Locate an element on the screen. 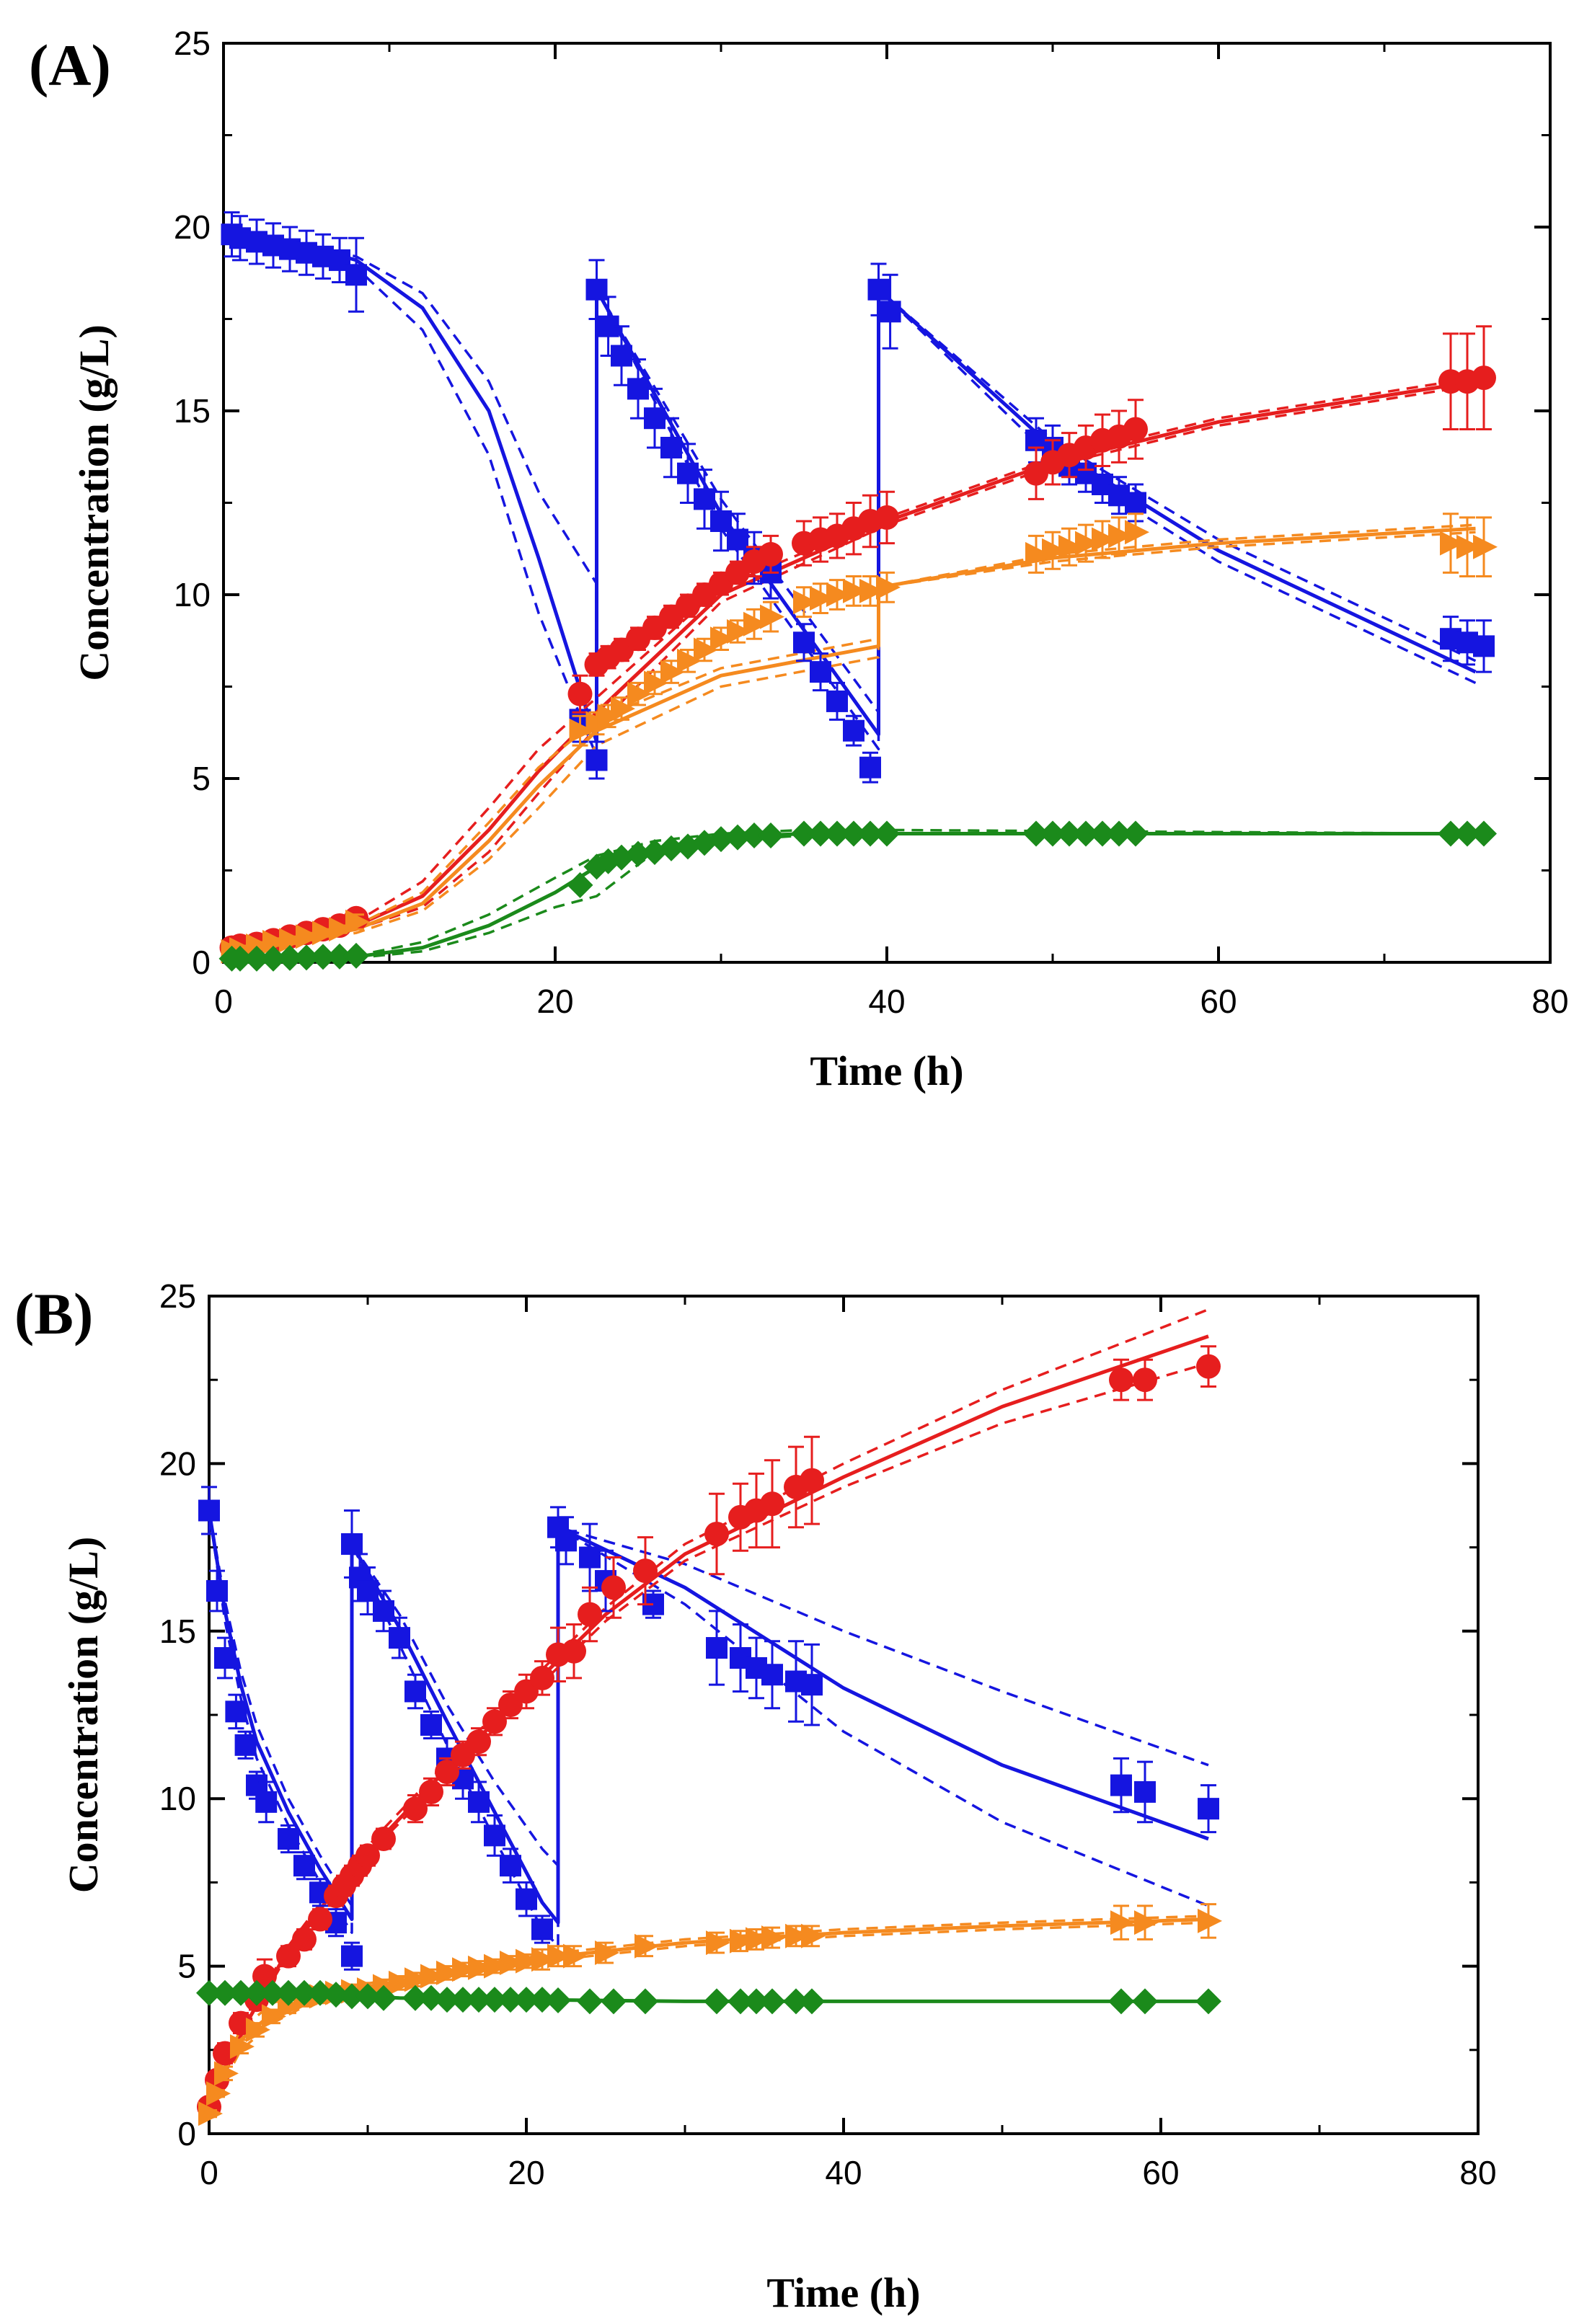 This screenshot has width=1592, height=2324. y-tick-label: 10 is located at coordinates (192, 594).